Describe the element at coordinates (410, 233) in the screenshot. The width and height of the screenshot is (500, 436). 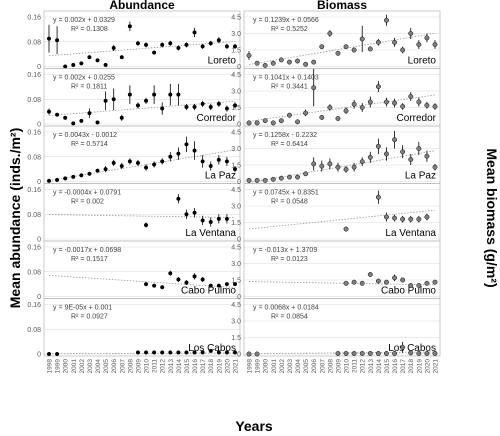
I see `site-label: La Ventana` at that location.